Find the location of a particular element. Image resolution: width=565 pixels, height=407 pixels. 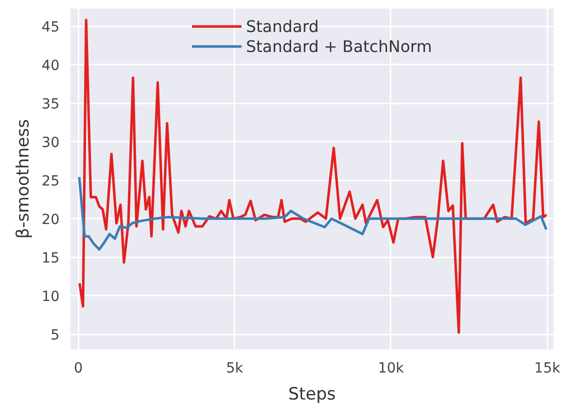

y-tick-label: 20 is located at coordinates (51, 220).